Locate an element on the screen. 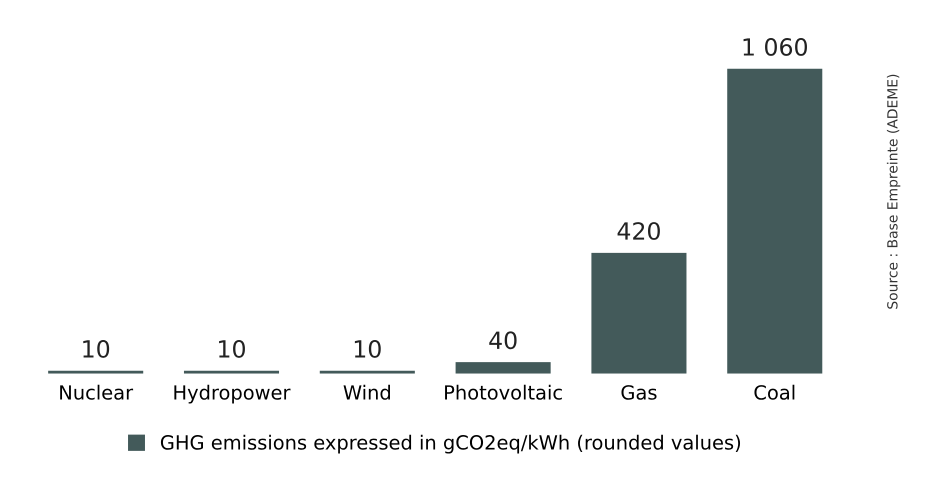 Image resolution: width=926 pixels, height=479 pixels. x-tick-label: Nuclear is located at coordinates (97, 392).